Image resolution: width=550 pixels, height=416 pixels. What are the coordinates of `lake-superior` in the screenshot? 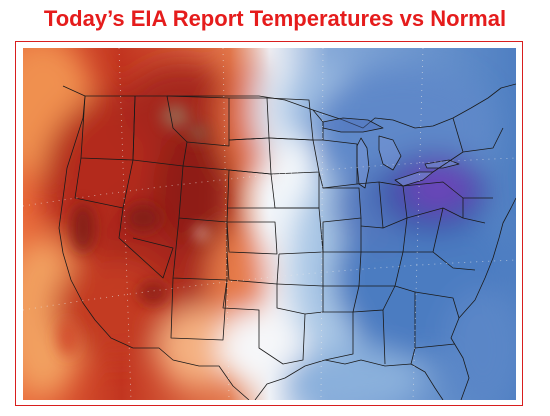 It's located at (353, 125).